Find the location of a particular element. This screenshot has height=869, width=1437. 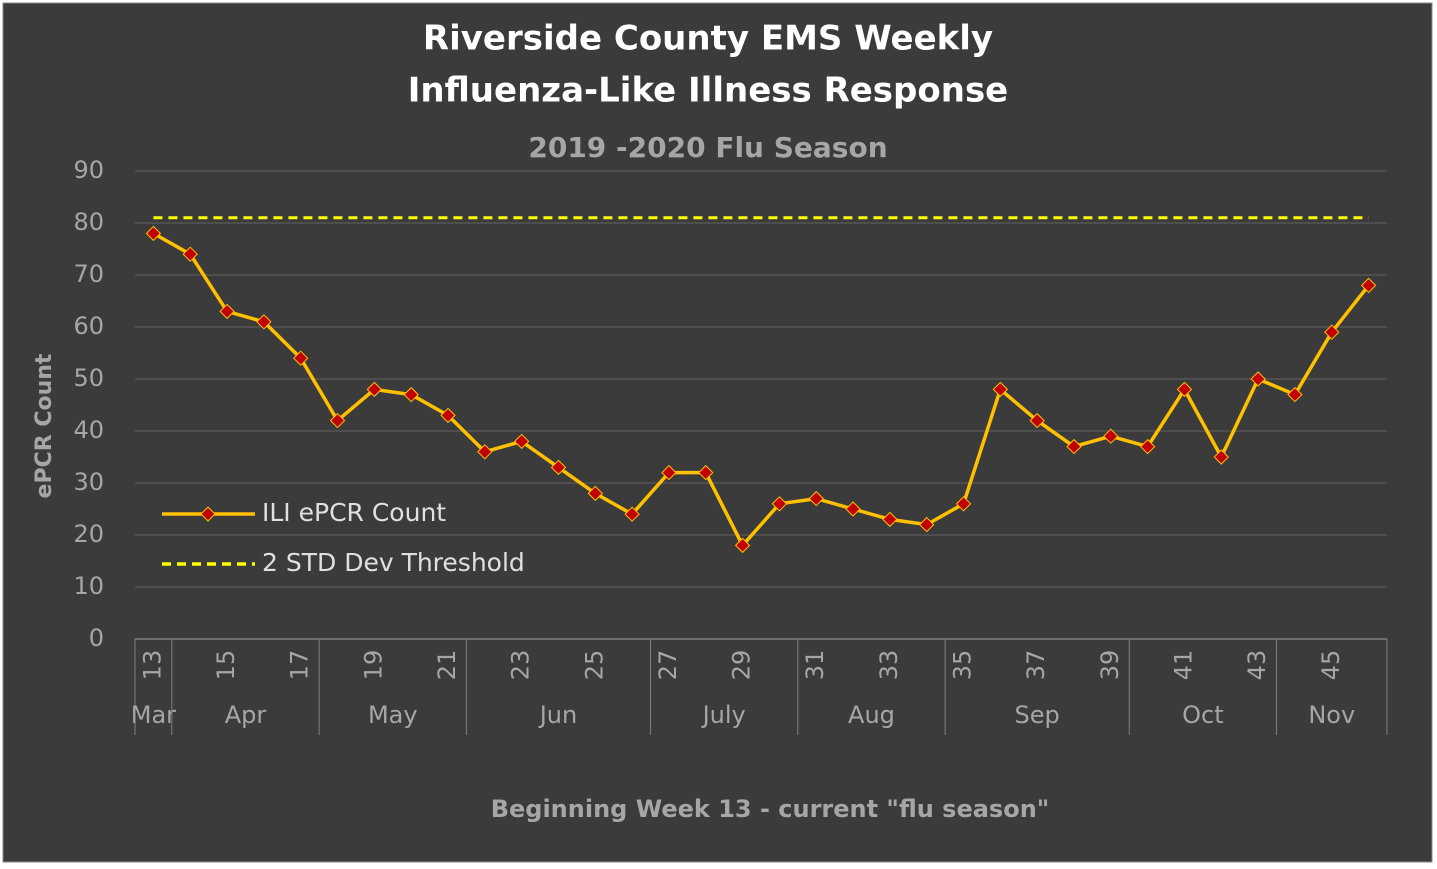

group-label: July is located at coordinates (723, 715).